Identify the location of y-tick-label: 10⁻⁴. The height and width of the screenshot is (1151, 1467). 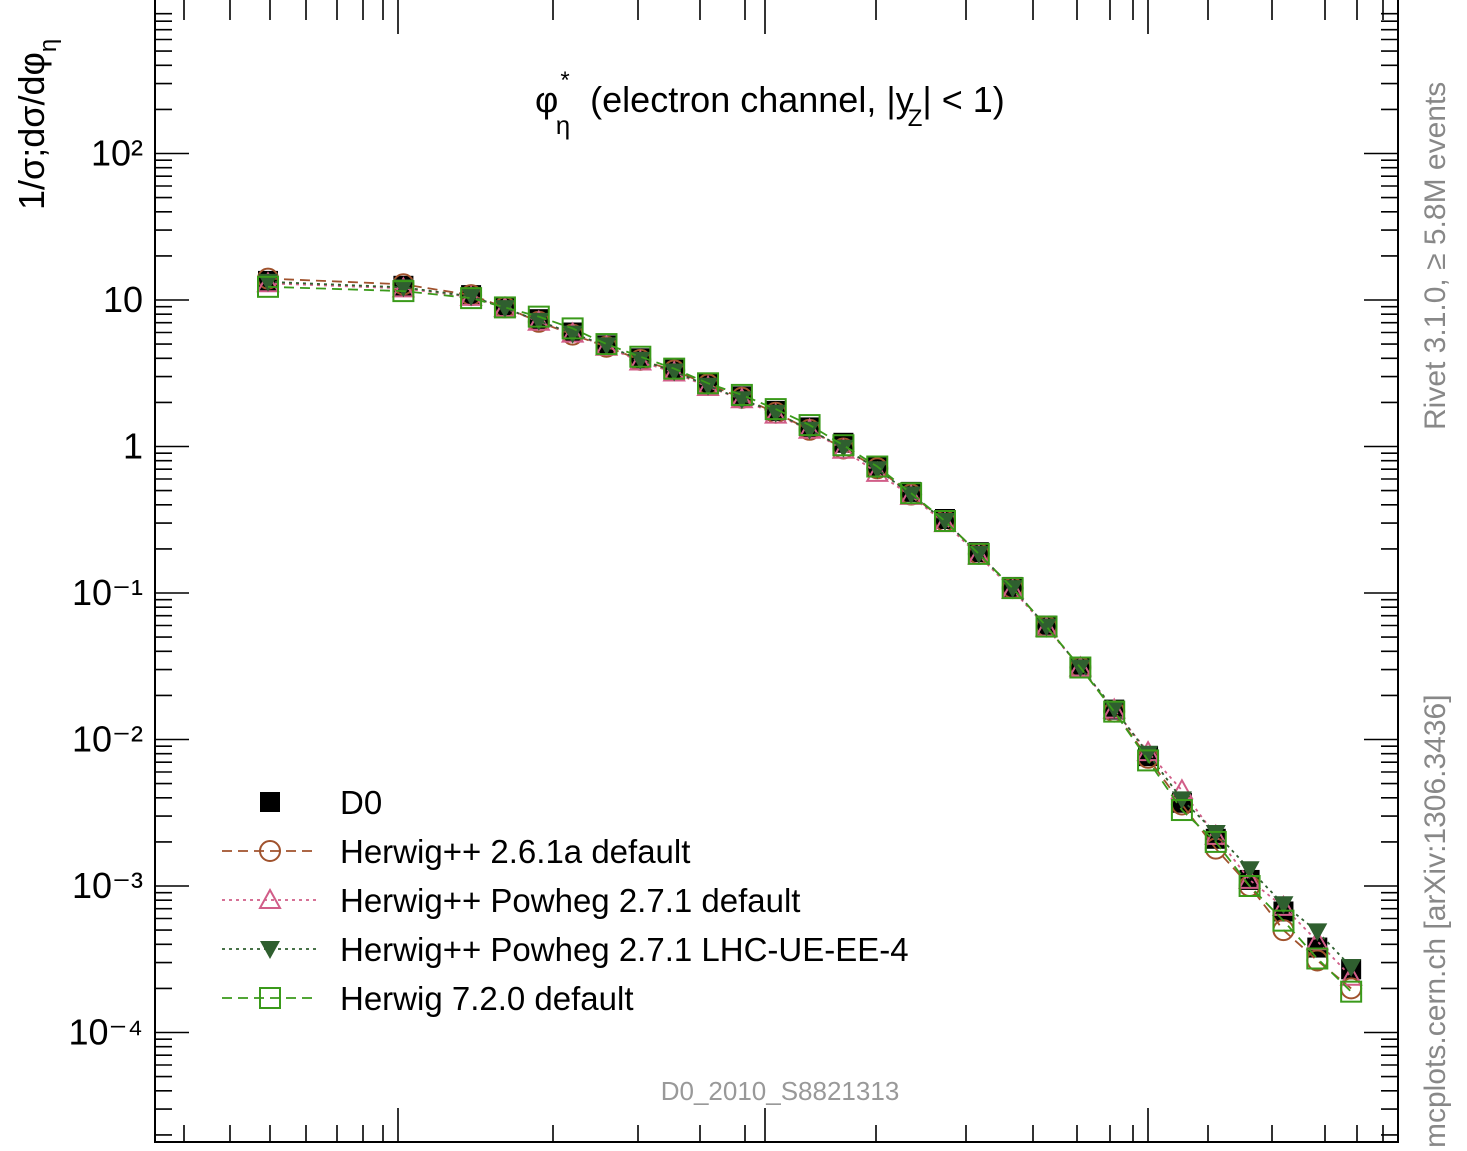
(105, 1032).